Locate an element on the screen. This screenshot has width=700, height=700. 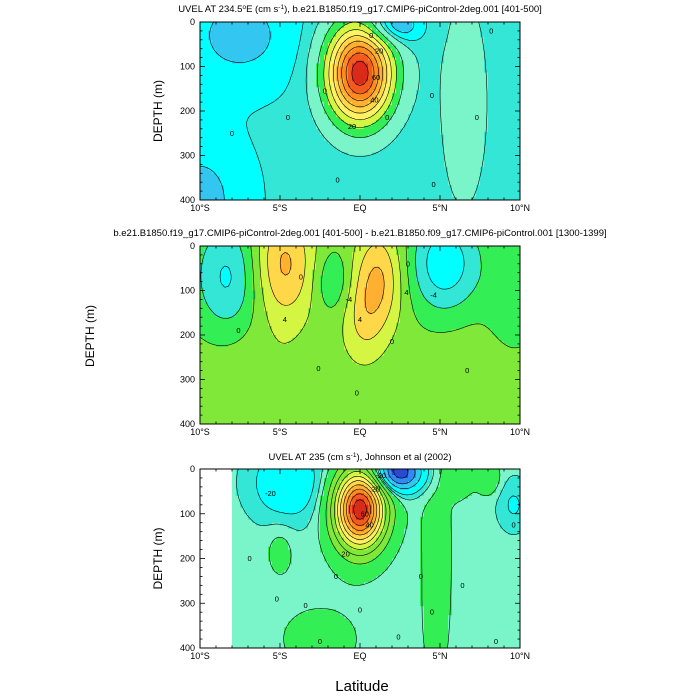
y-tick-label: 400 is located at coordinates (187, 200).